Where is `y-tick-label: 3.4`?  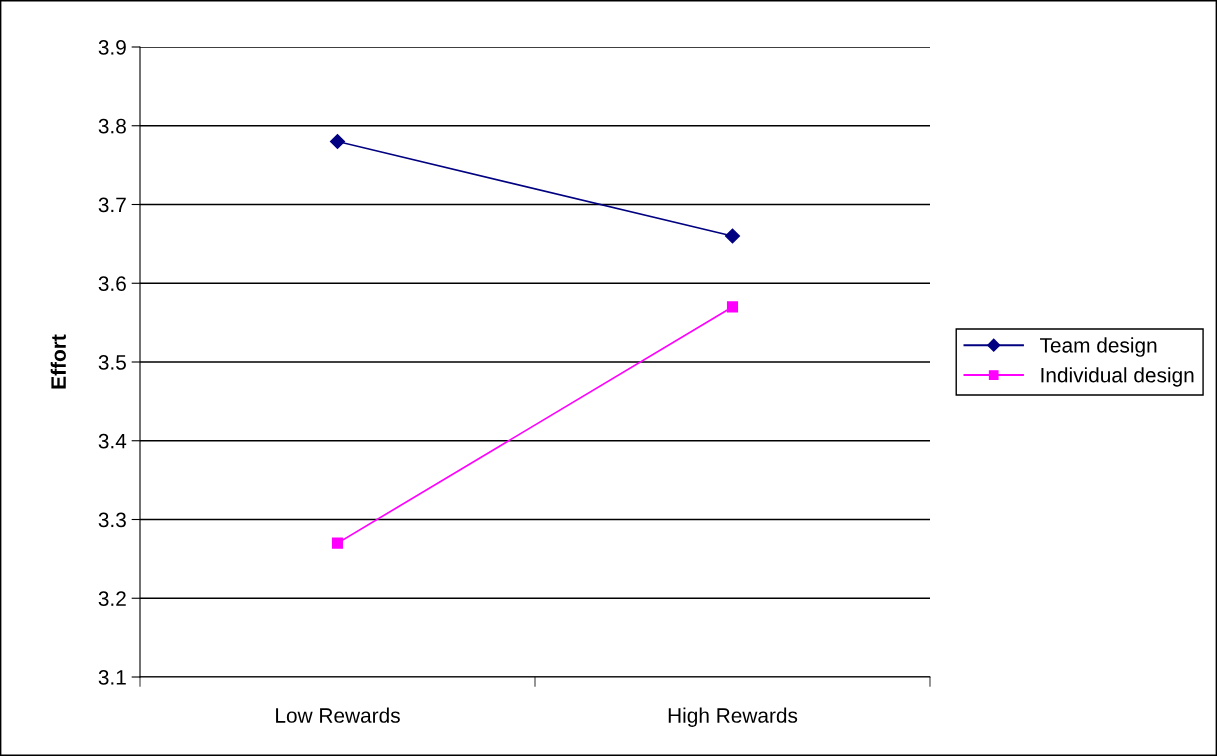 y-tick-label: 3.4 is located at coordinates (112, 441).